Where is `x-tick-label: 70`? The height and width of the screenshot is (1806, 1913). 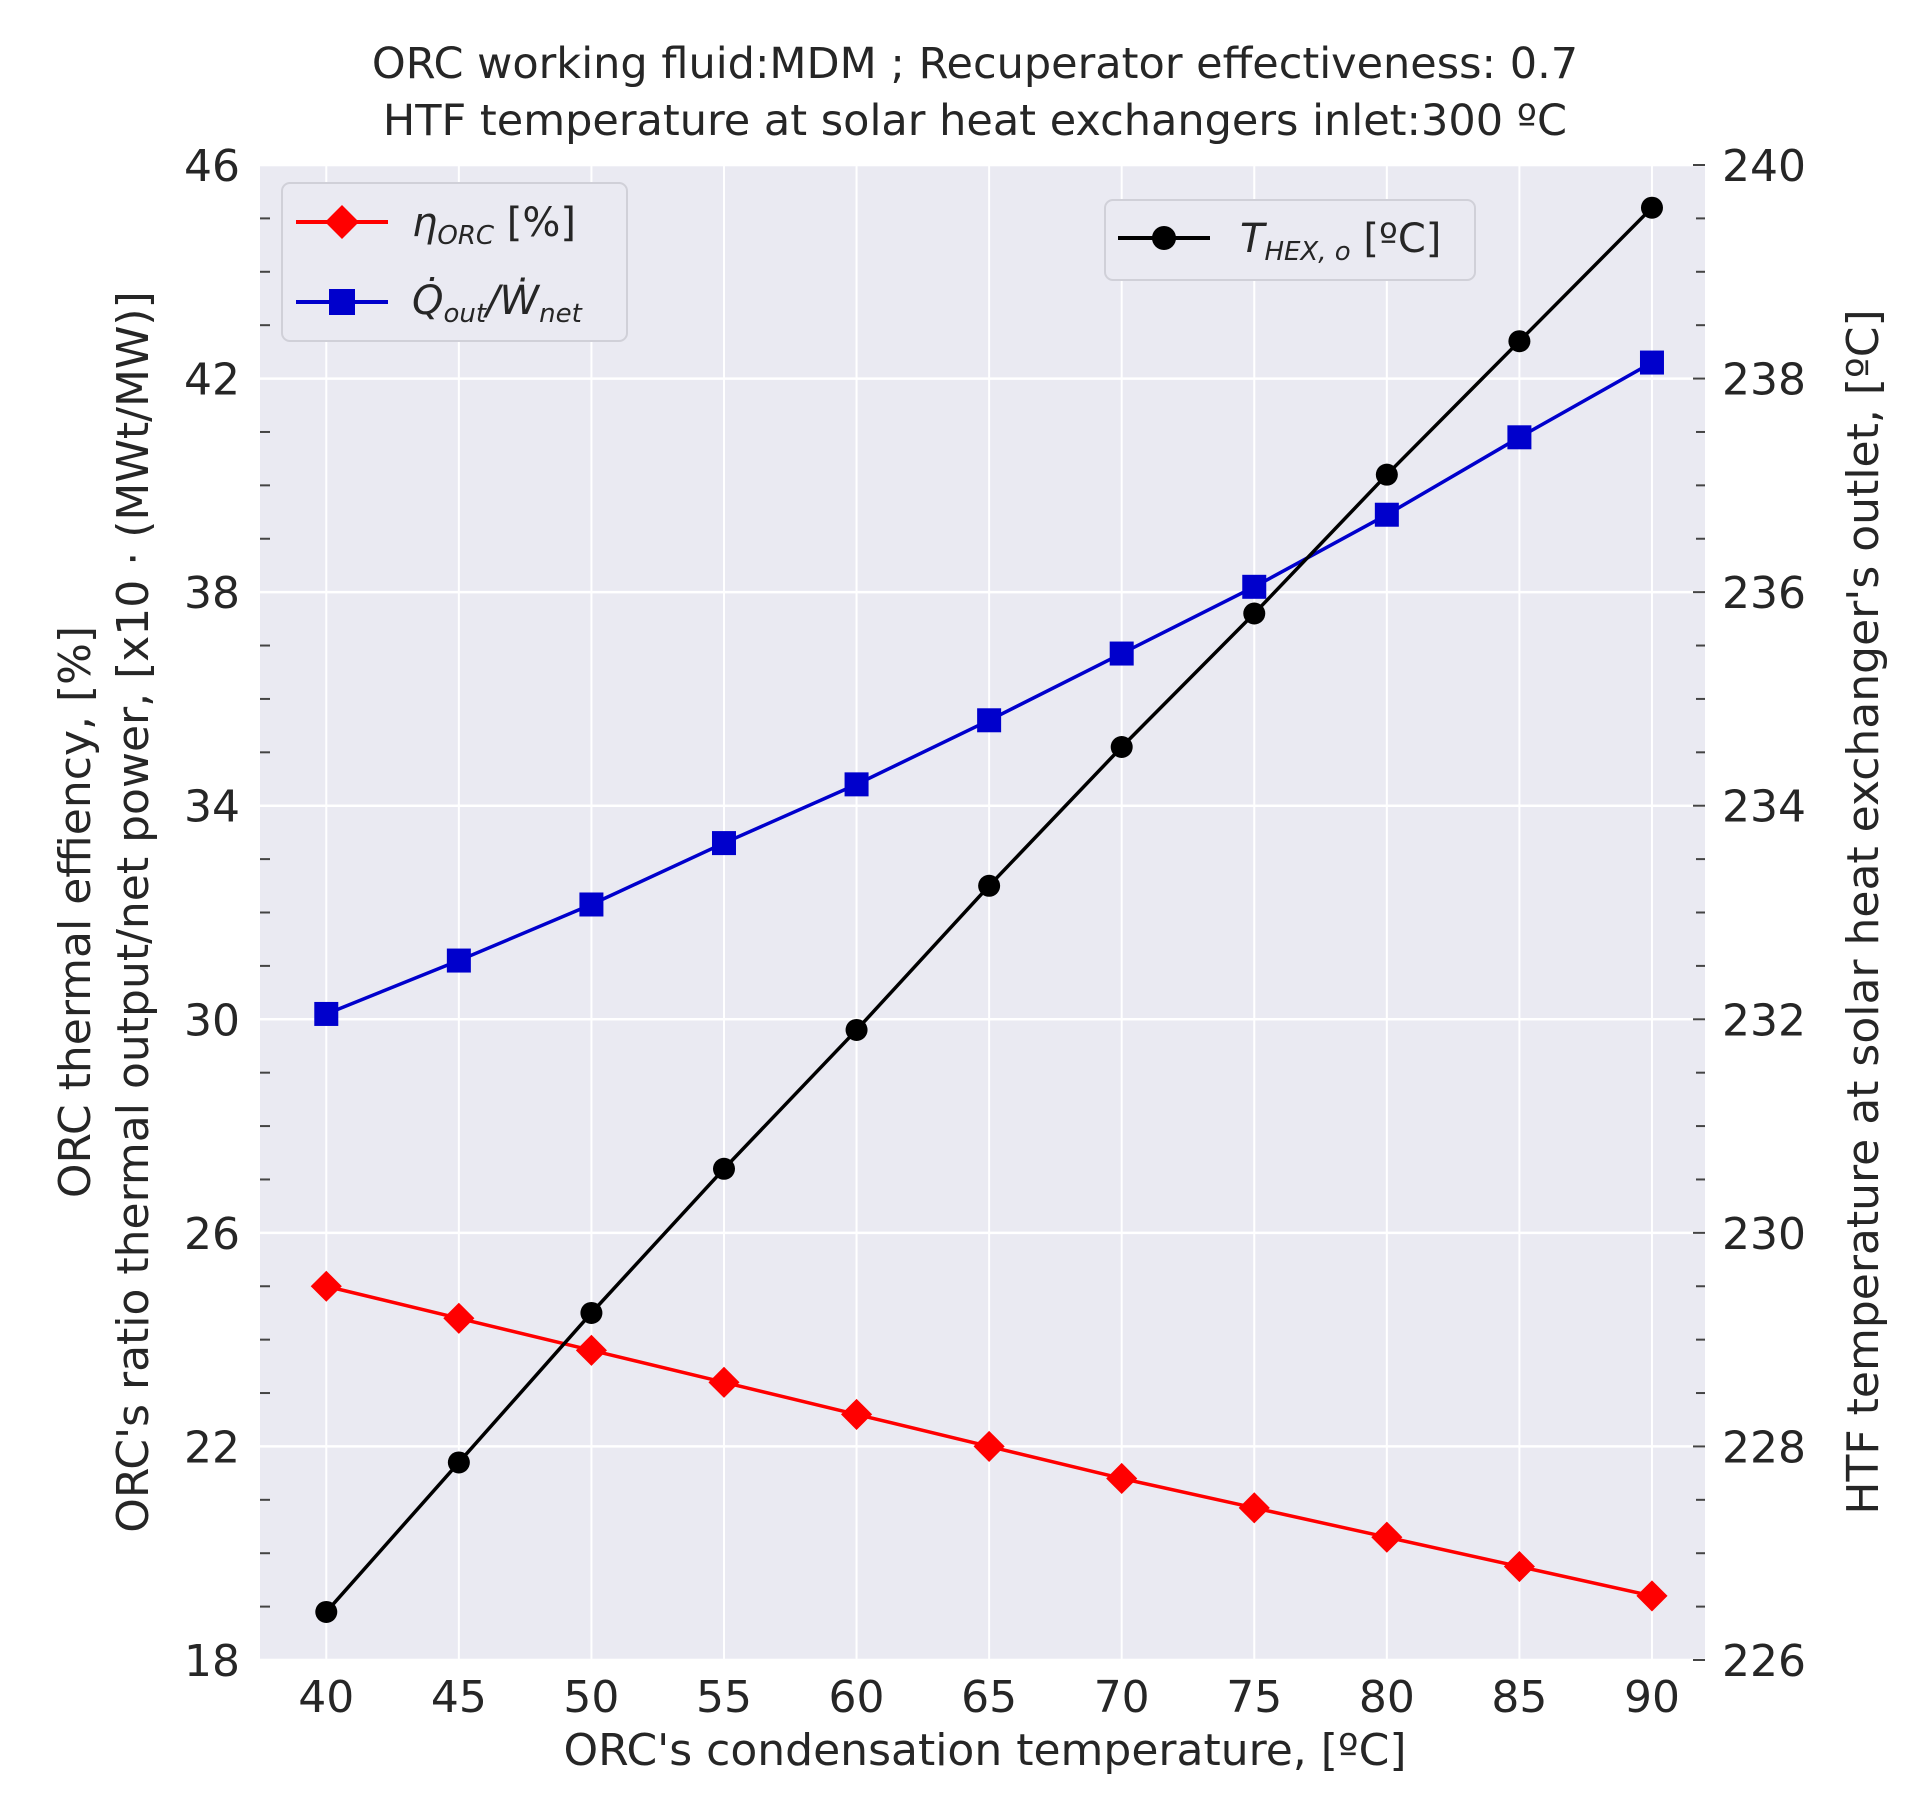
x-tick-label: 70 is located at coordinates (1122, 1697).